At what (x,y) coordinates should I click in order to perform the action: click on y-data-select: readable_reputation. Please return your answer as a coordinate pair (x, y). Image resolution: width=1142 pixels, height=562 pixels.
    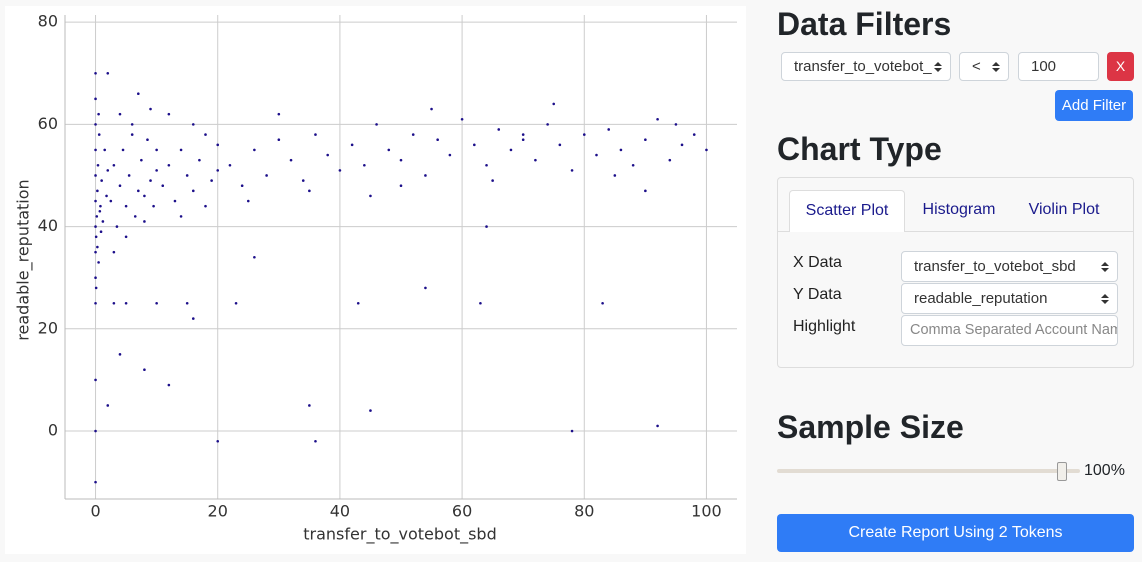
    Looking at the image, I should click on (1009, 298).